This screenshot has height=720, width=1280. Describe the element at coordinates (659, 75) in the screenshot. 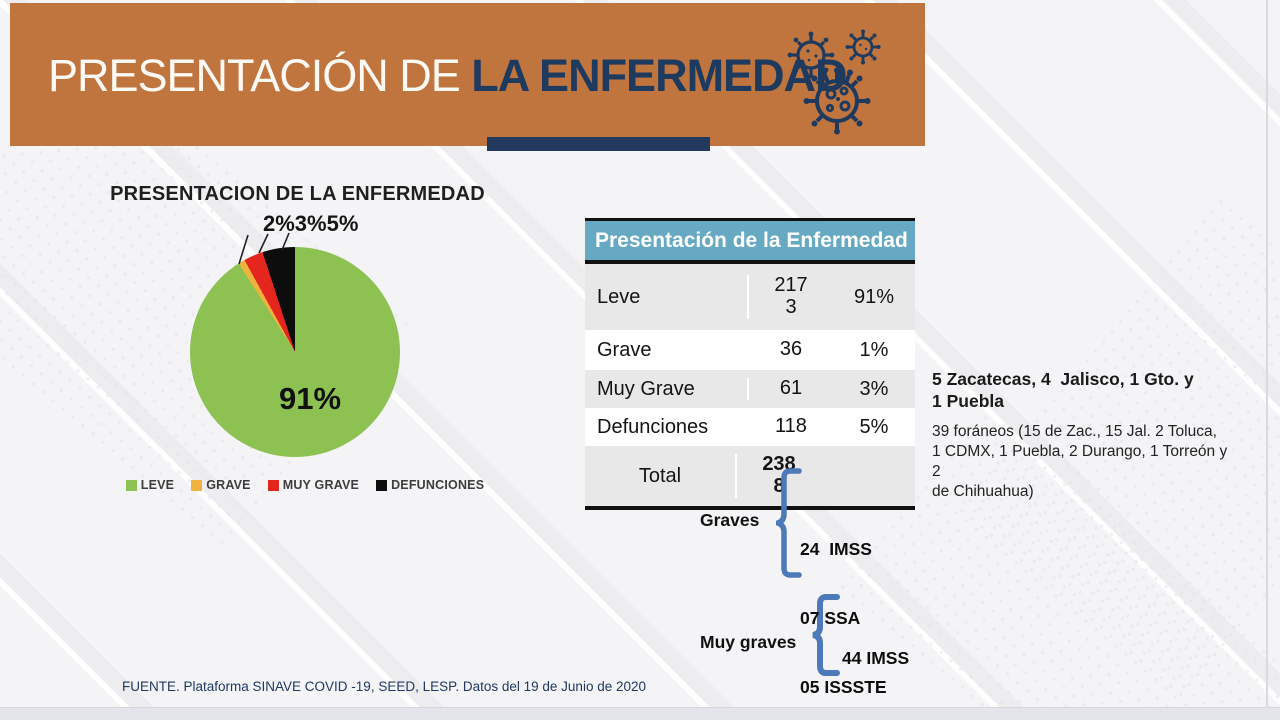

I see `page-title-bold: LA ENFERMEDAD` at that location.